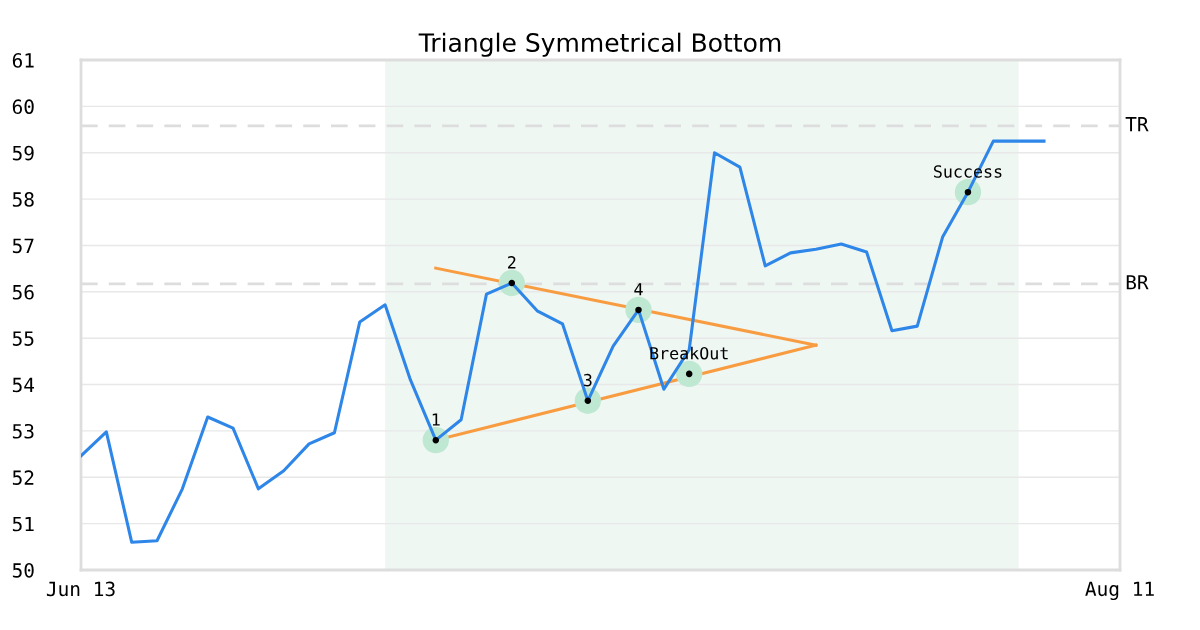 The height and width of the screenshot is (630, 1200). Describe the element at coordinates (23, 199) in the screenshot. I see `y-tick-label: 58` at that location.